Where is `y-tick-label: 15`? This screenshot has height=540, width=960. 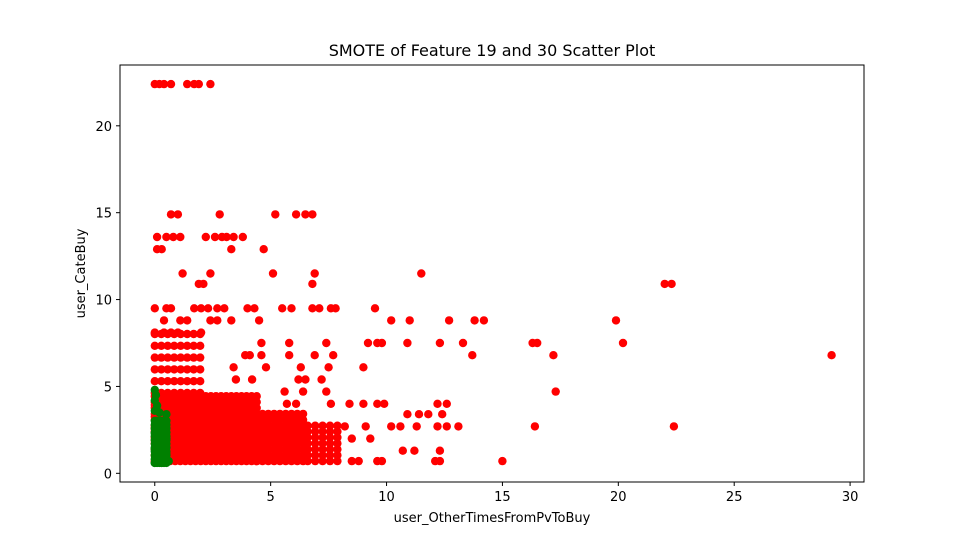
y-tick-label: 15 is located at coordinates (103, 214).